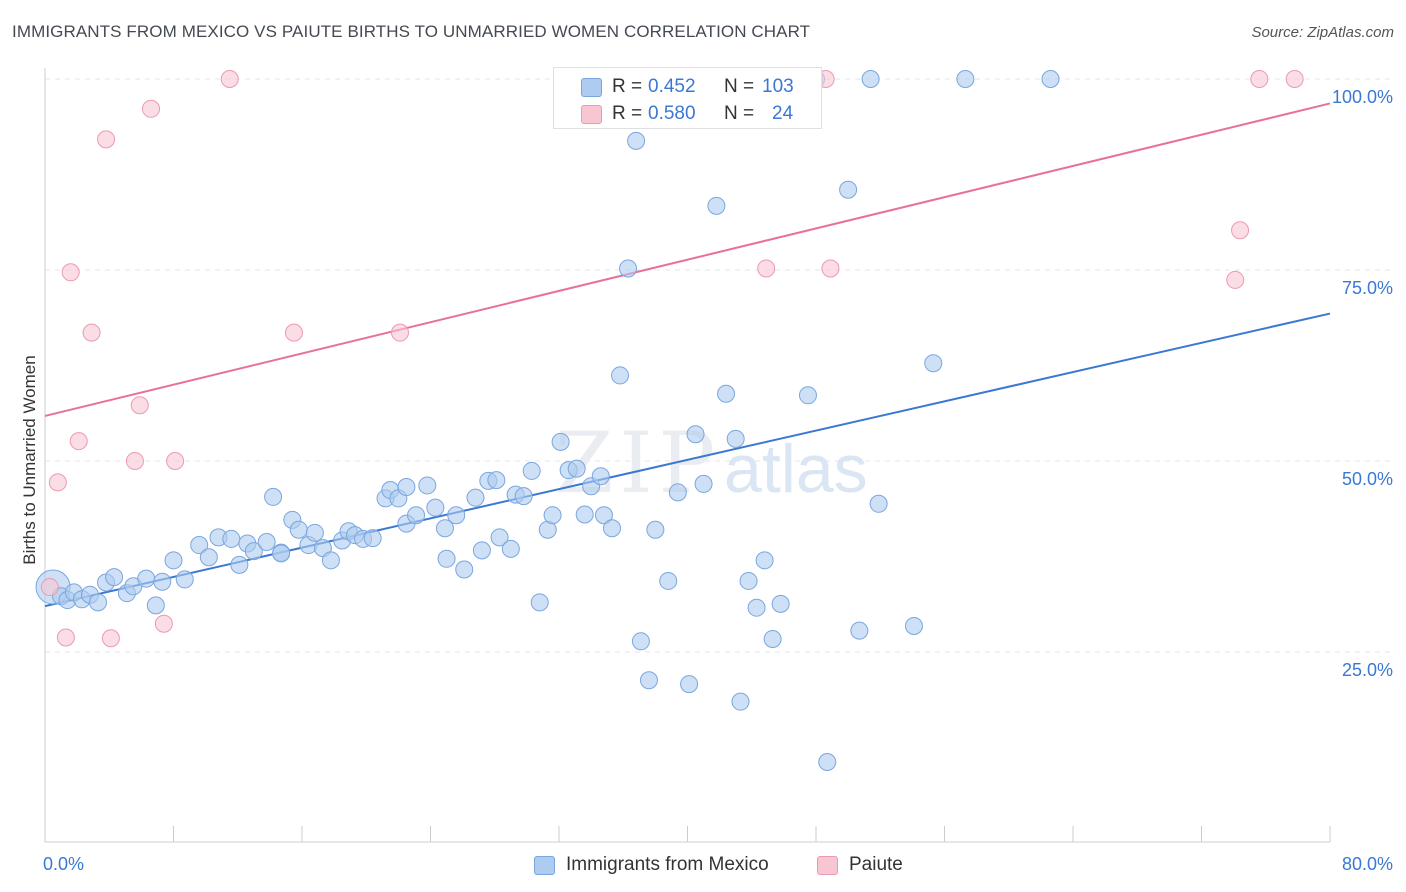 This screenshot has width=1406, height=892. I want to click on legend-n-value: 24, so click(783, 113).